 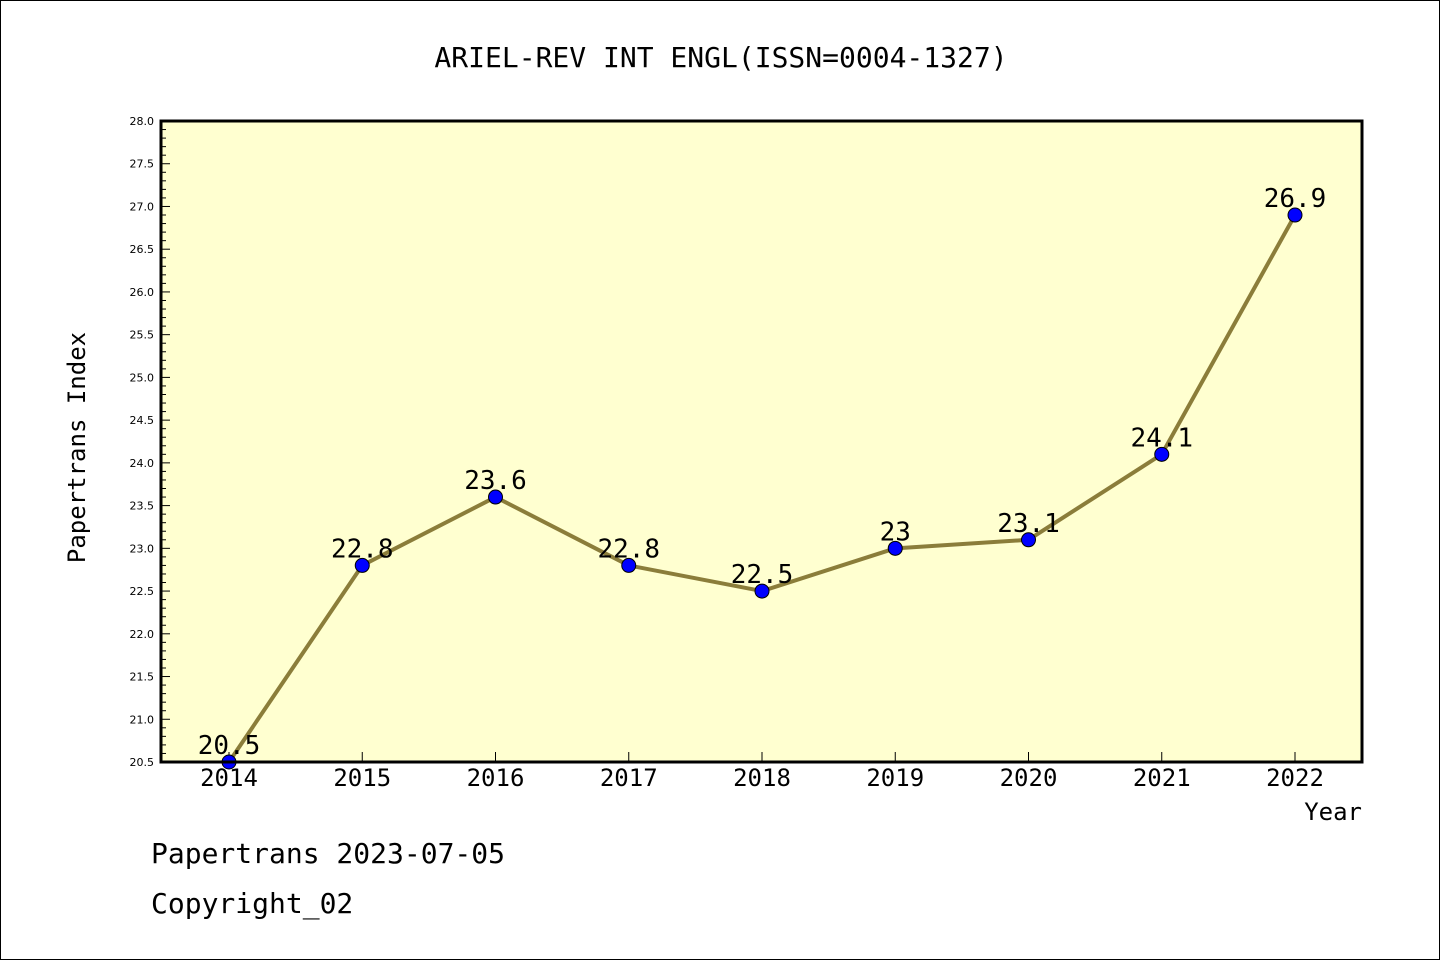 I want to click on x-axis: 2014 2015 2016 2017 2018 2019 2020 2021 2022, so click(x=762, y=772).